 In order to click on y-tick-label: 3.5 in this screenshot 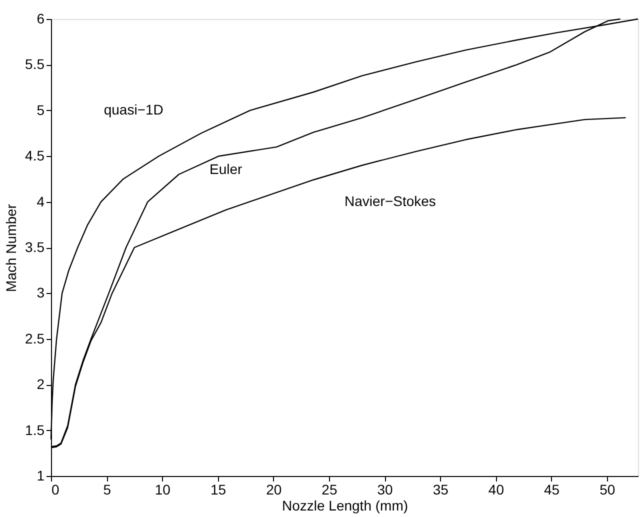, I will do `click(35, 247)`.